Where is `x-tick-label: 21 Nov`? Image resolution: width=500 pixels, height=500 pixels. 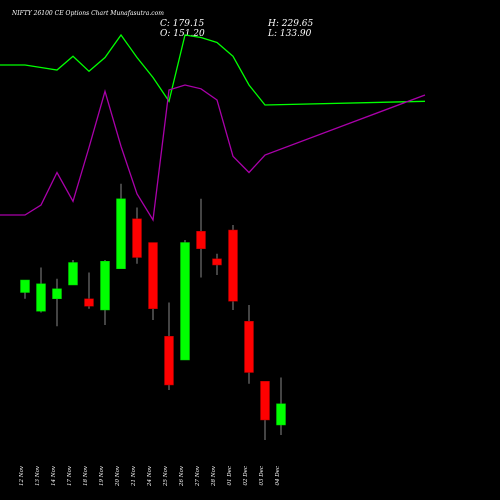
x-tick-label: 21 Nov is located at coordinates (134, 476).